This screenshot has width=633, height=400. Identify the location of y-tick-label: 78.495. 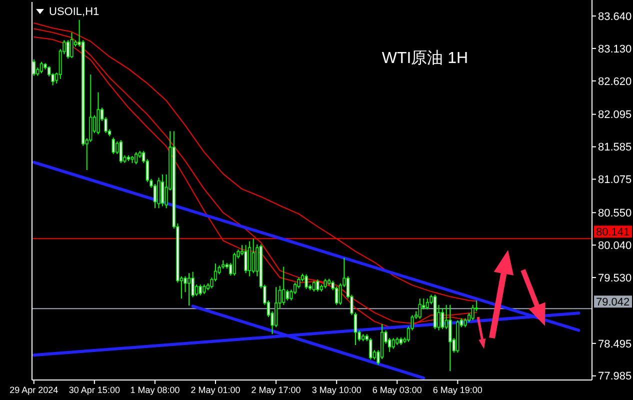
(615, 344).